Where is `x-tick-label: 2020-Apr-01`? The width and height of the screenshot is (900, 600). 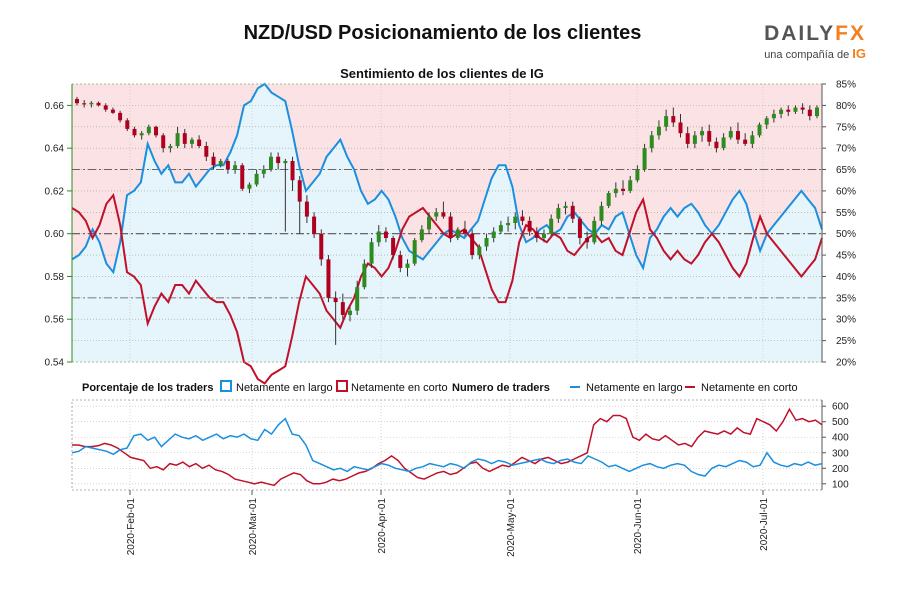
x-tick-label: 2020-Apr-01 is located at coordinates (382, 526).